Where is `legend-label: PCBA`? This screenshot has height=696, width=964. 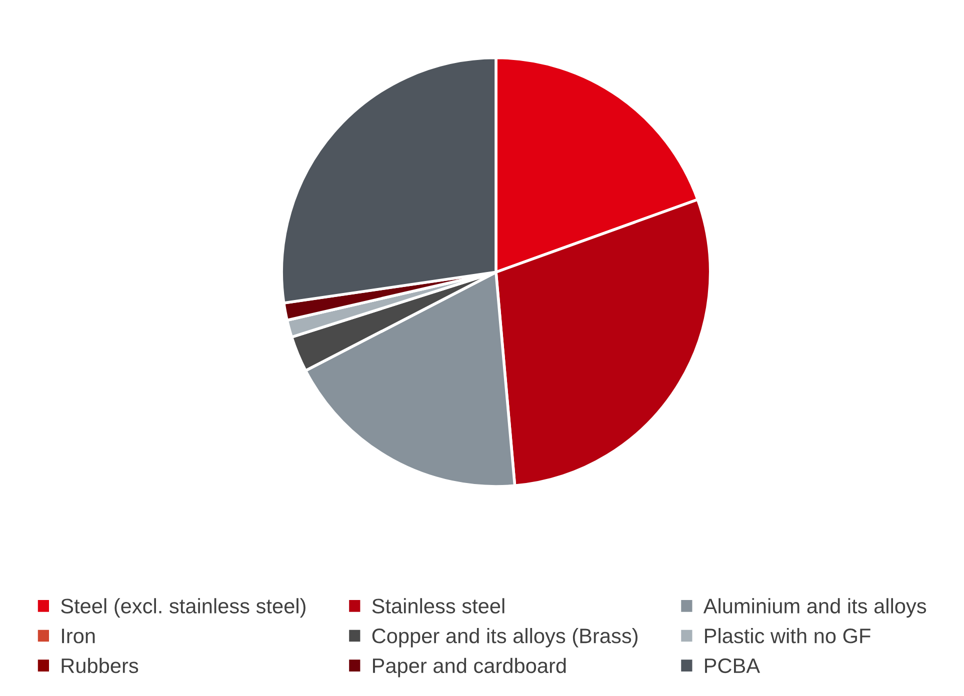 legend-label: PCBA is located at coordinates (732, 666).